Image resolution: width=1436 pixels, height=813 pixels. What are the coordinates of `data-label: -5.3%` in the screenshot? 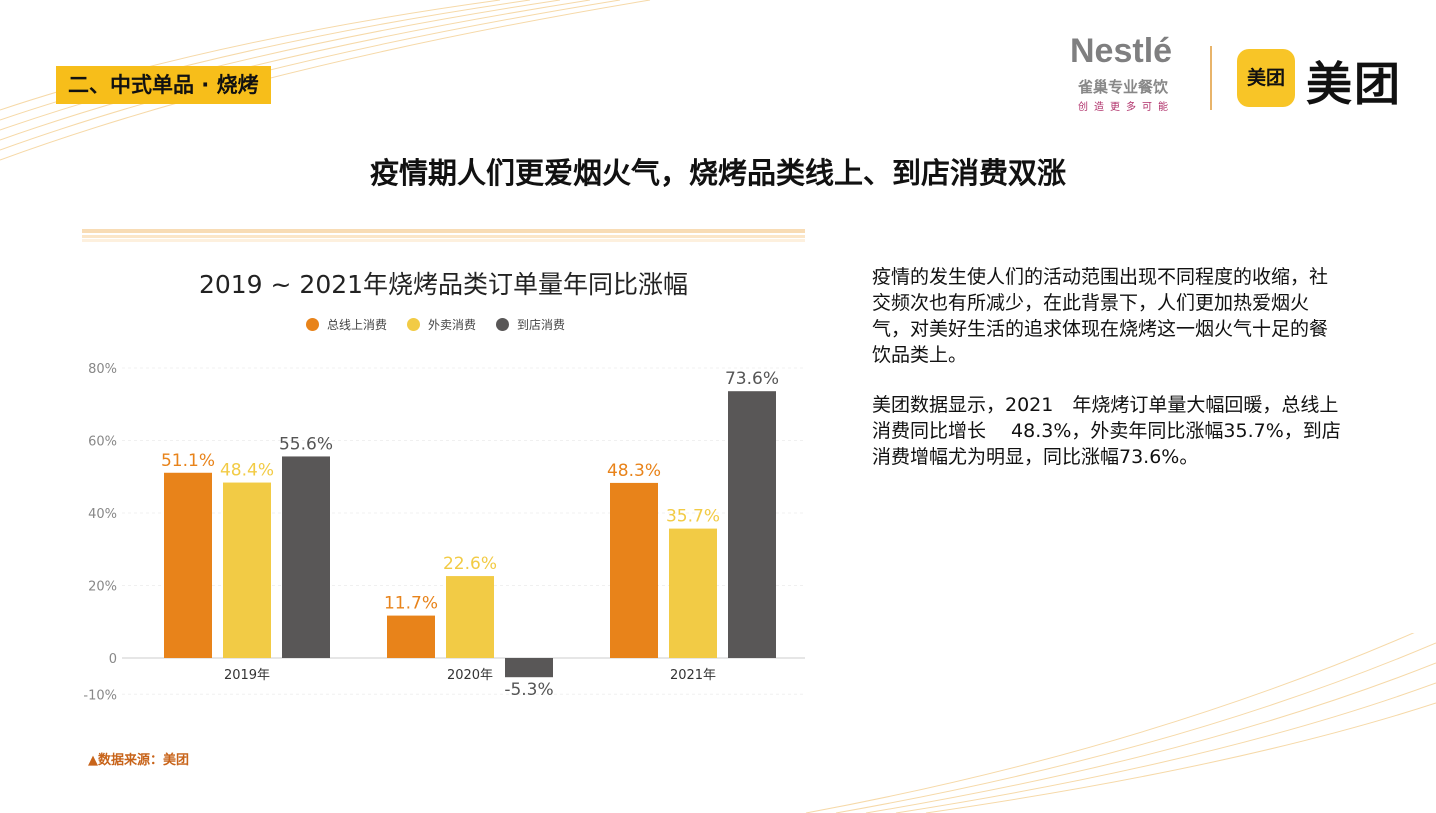 It's located at (528, 690).